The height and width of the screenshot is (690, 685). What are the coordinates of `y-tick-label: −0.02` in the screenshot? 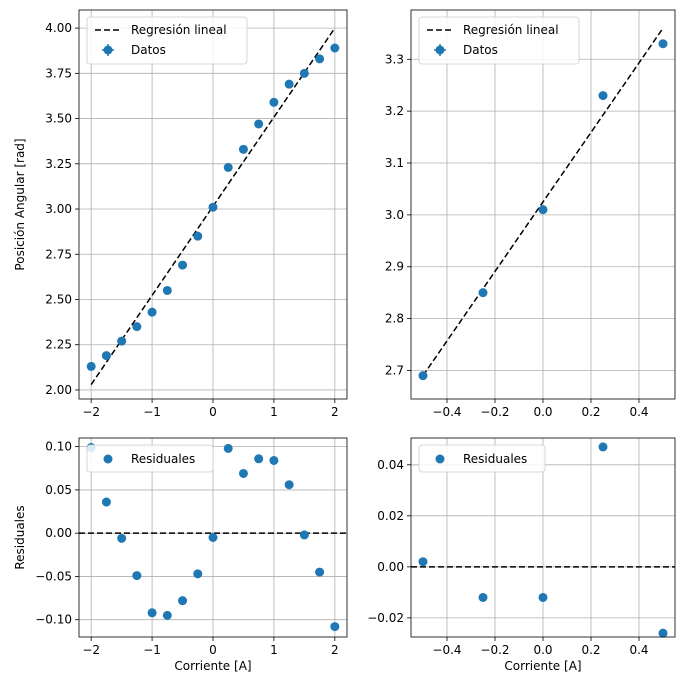 It's located at (385, 618).